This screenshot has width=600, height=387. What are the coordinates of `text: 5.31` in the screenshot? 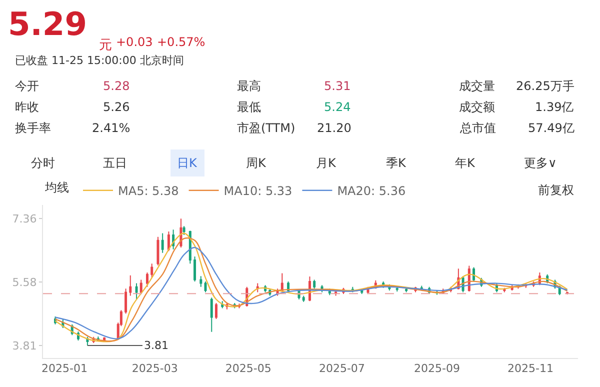 It's located at (337, 86).